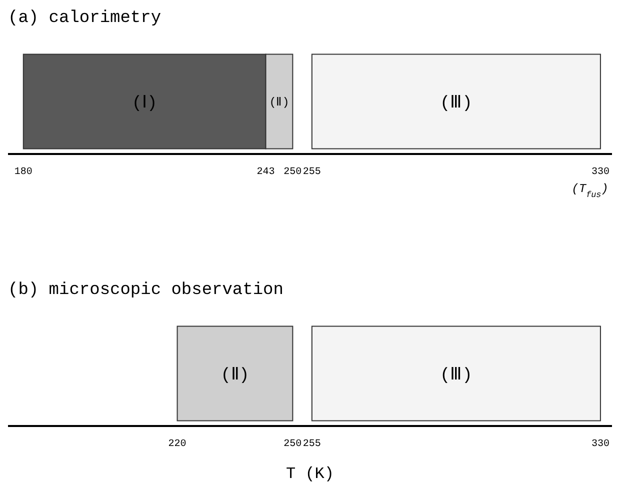  I want to click on bar, so click(456, 102).